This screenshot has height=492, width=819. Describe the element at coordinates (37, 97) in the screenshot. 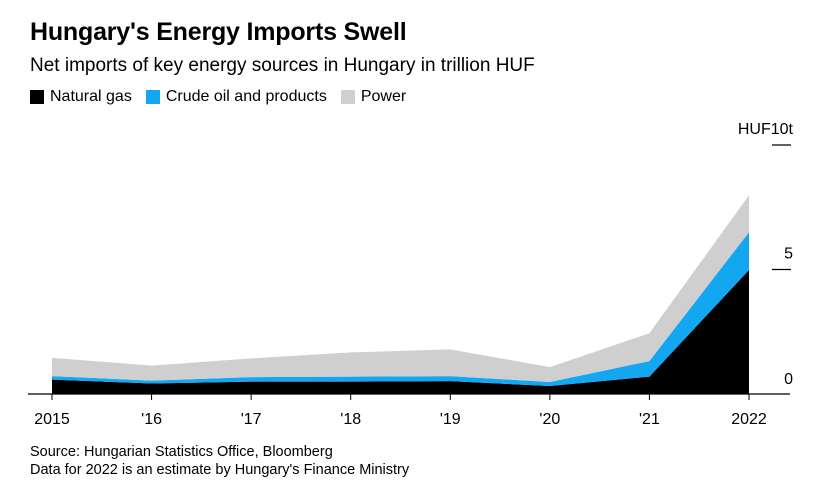

I see `legend-swatch-natural-gas` at that location.